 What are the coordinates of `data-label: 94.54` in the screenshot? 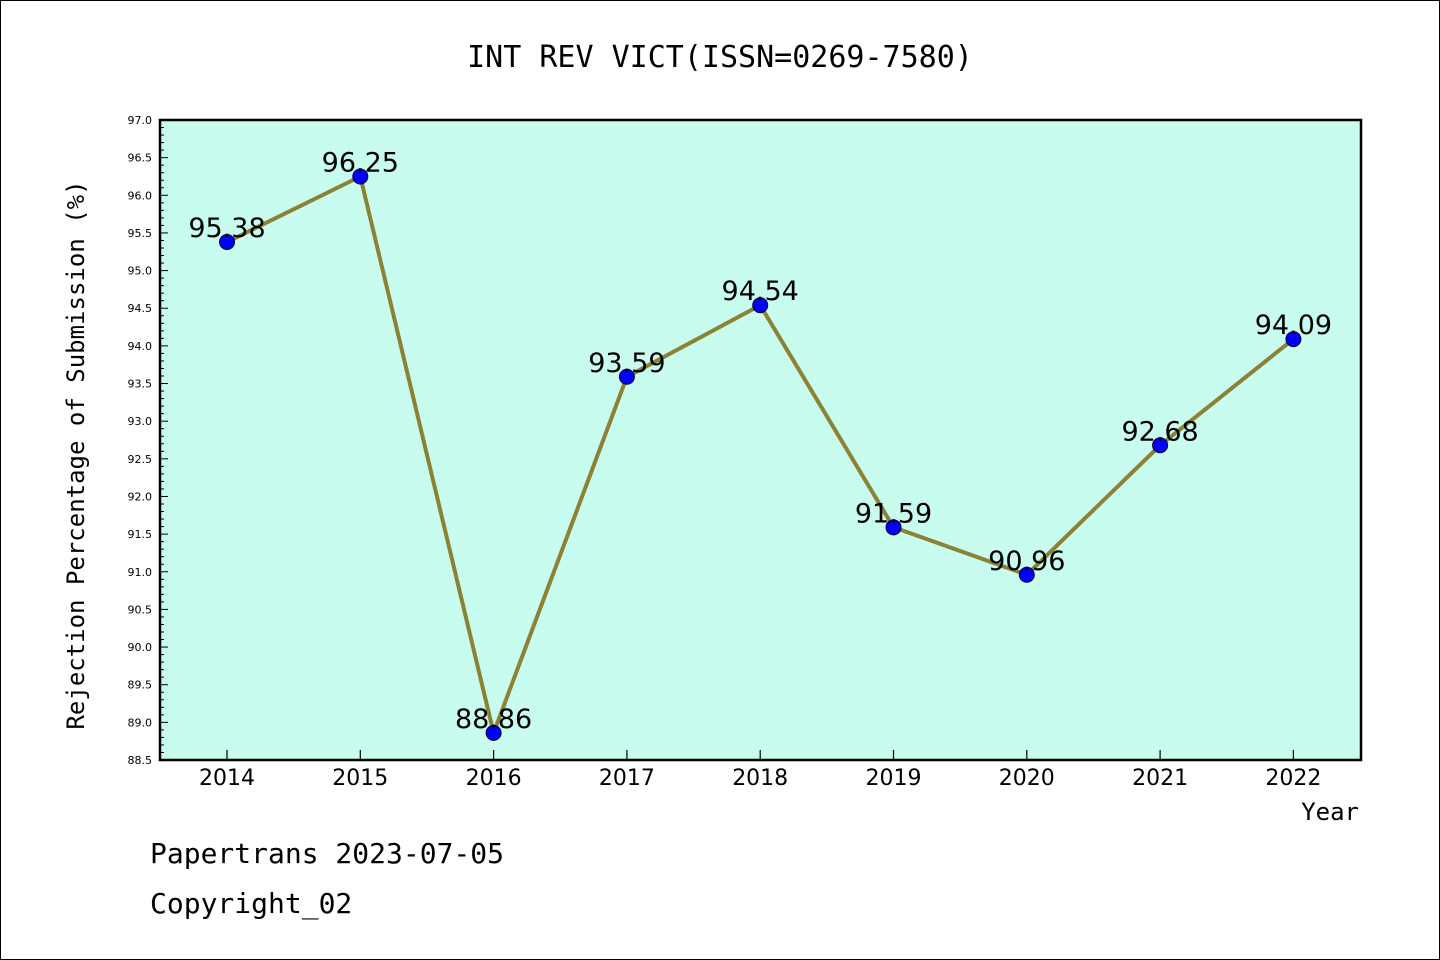 It's located at (760, 291).